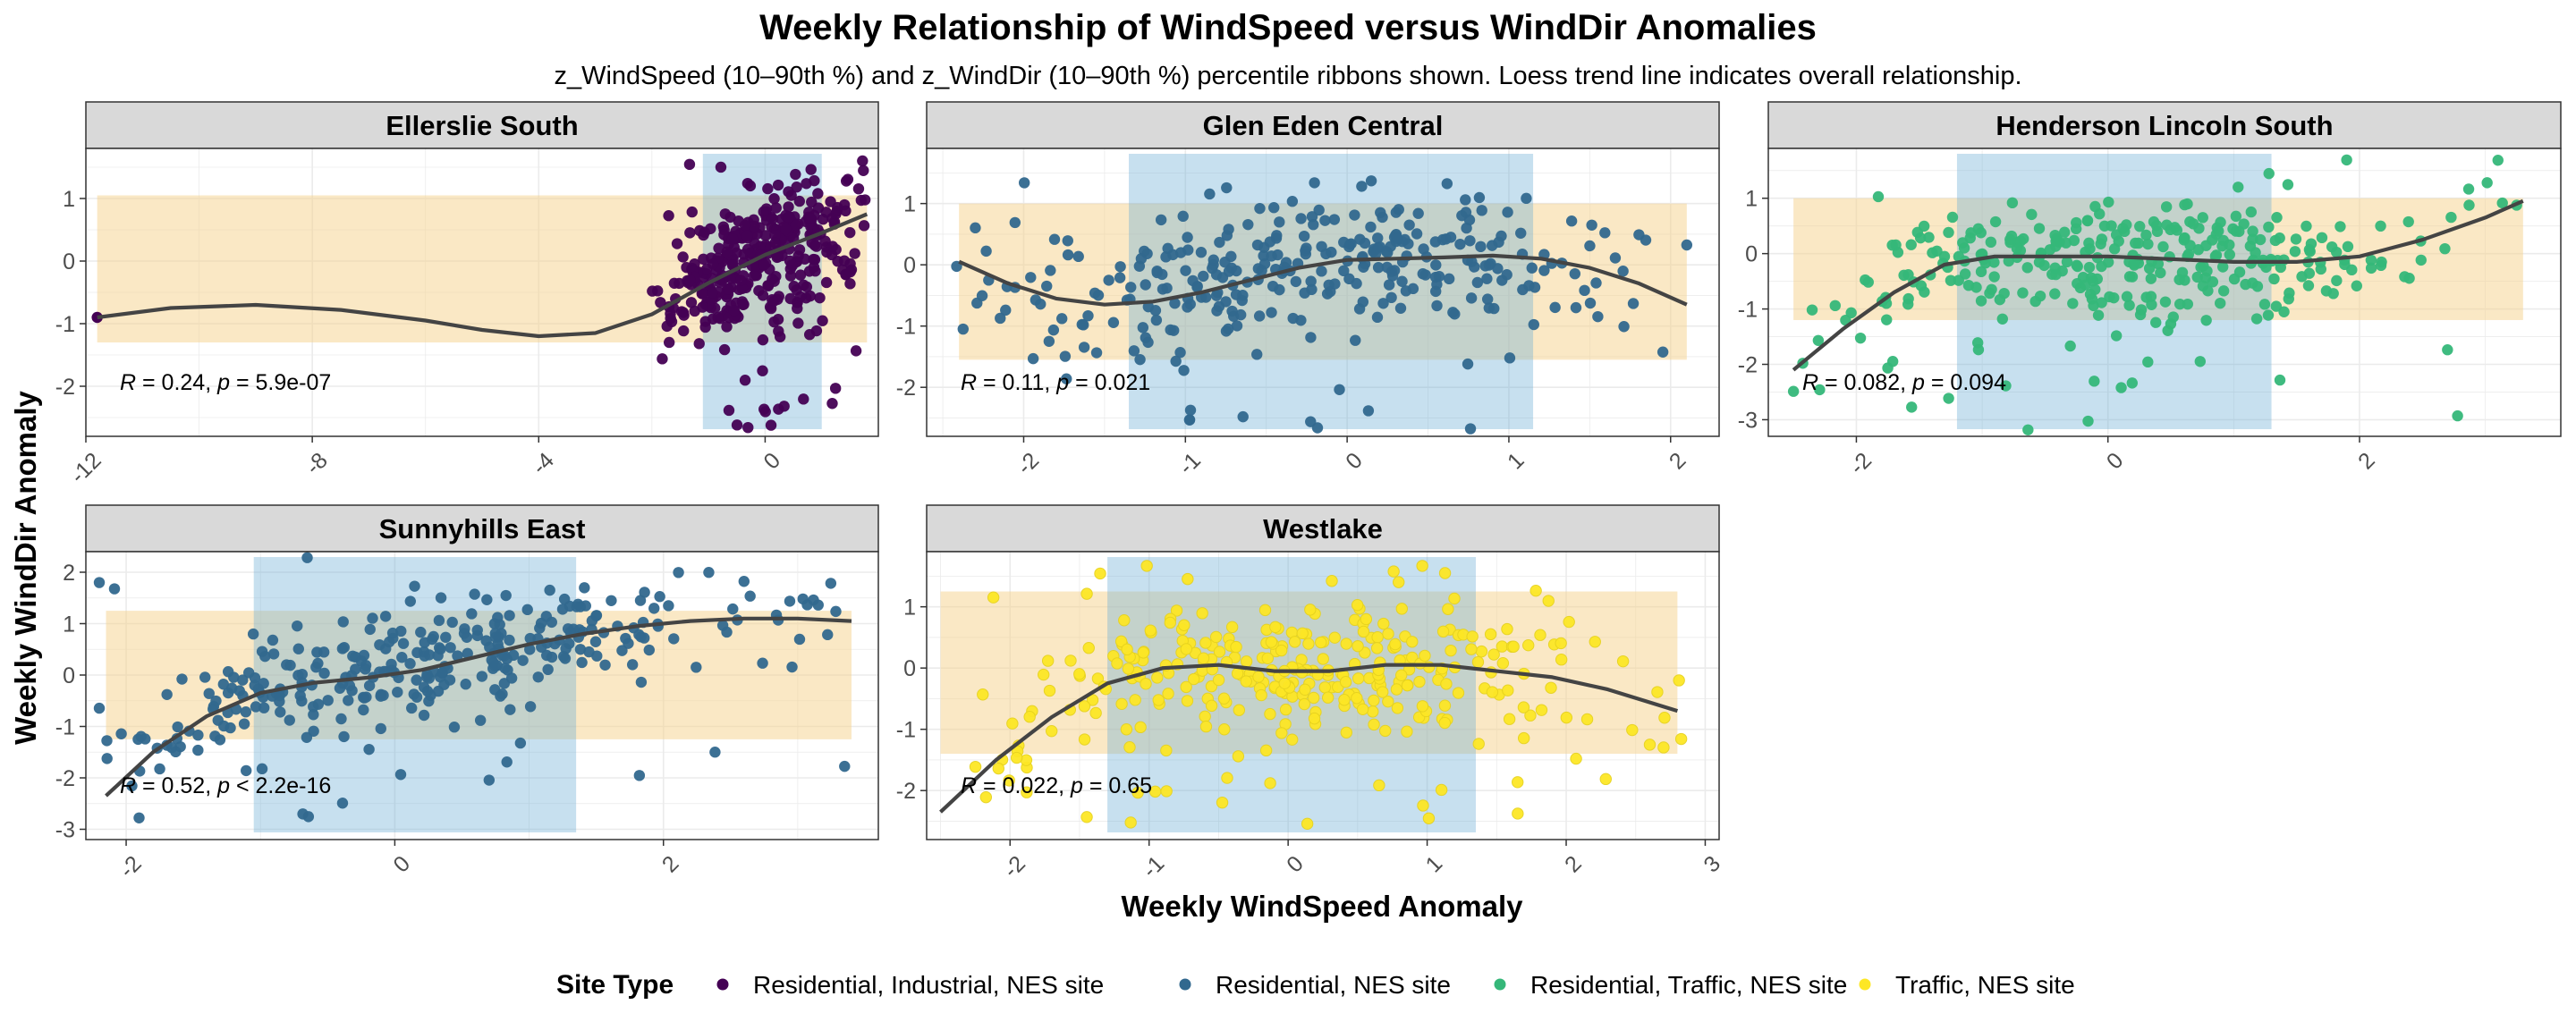 This screenshot has height=1030, width=2576. I want to click on x-tick-label: 1, so click(1516, 461).